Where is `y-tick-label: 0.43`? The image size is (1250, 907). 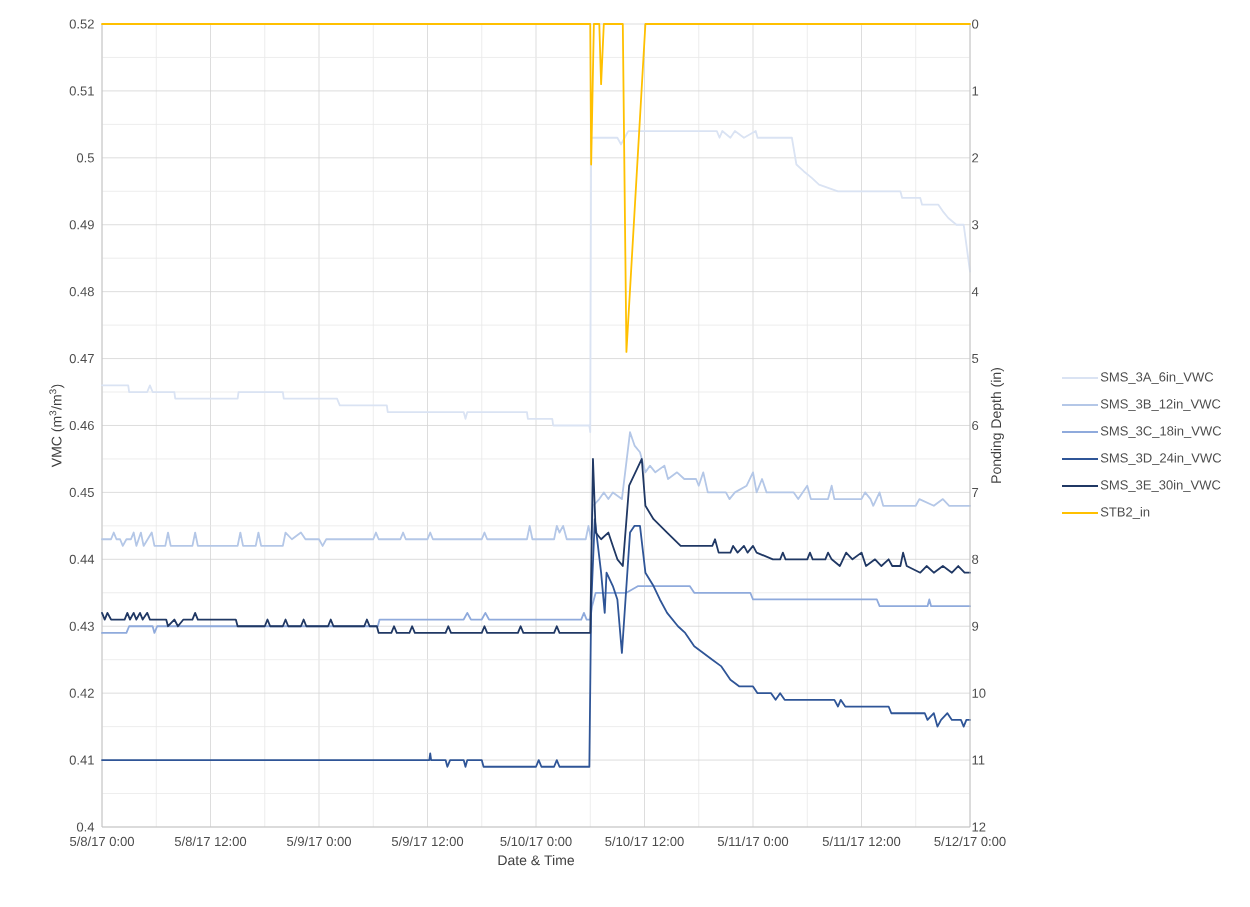
y-tick-label: 0.43 is located at coordinates (81, 626).